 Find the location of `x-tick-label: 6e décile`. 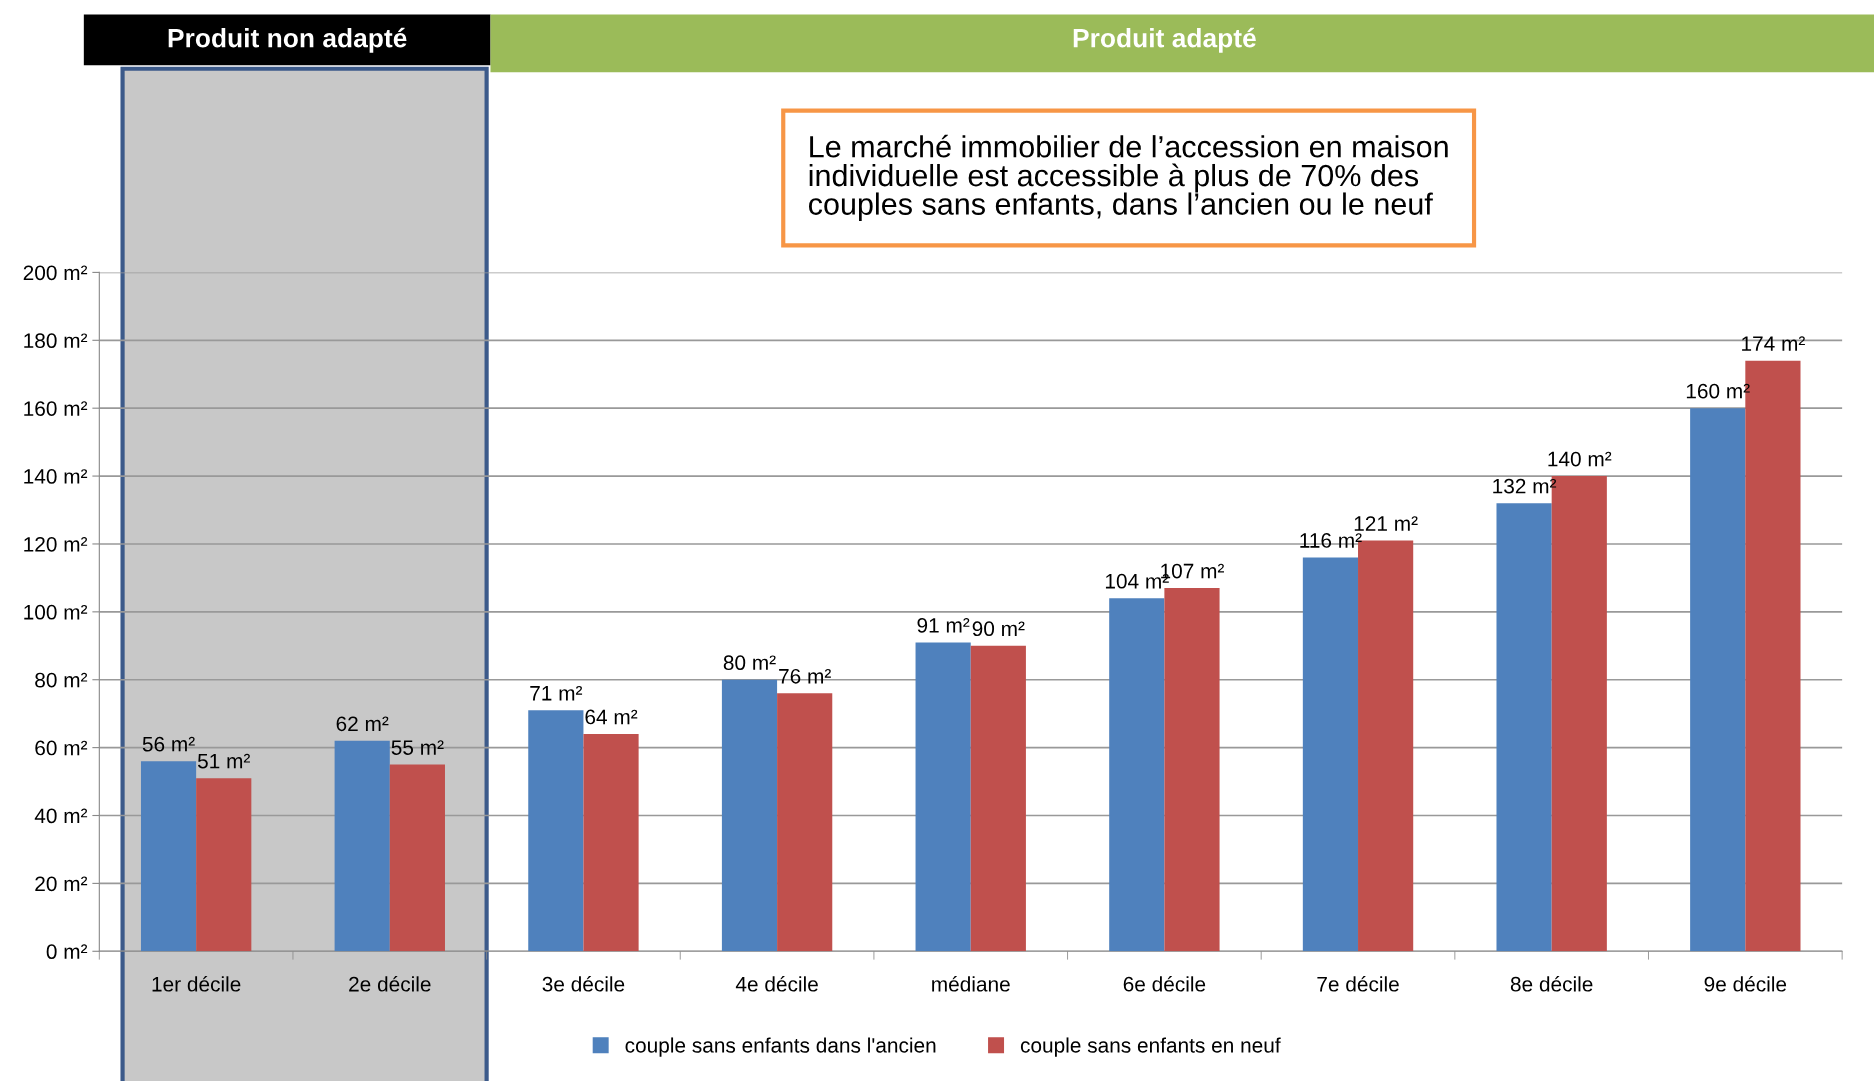

x-tick-label: 6e décile is located at coordinates (1164, 984).